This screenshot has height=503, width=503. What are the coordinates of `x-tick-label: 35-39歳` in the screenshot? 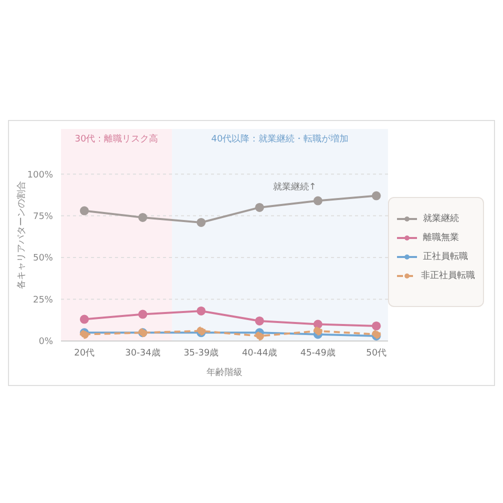 It's located at (201, 352).